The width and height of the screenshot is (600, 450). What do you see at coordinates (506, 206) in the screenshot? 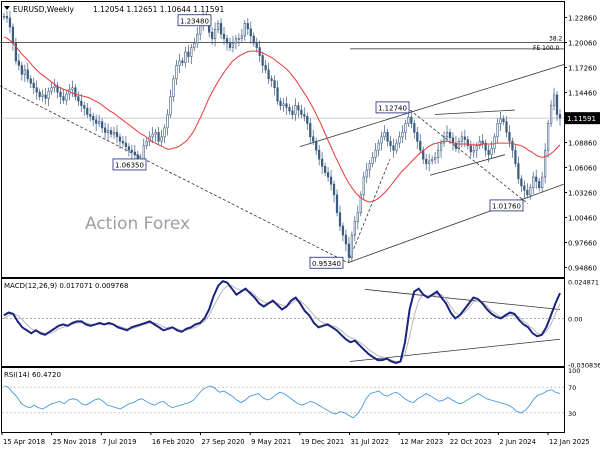
I see `swing-label: 1.01760` at bounding box center [506, 206].